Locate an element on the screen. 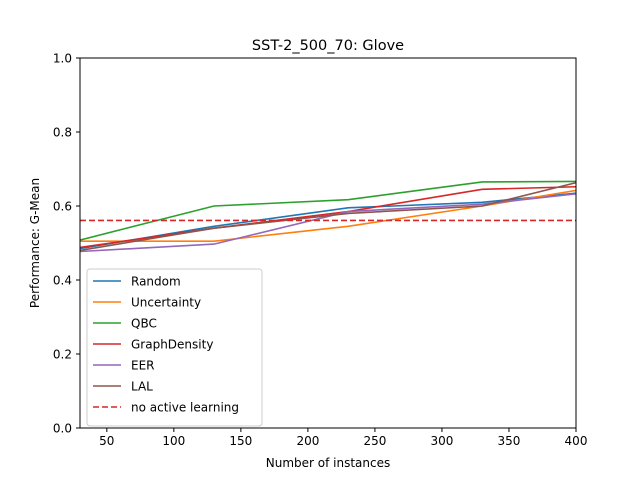  x-axis-label: Number of instances is located at coordinates (328, 463).